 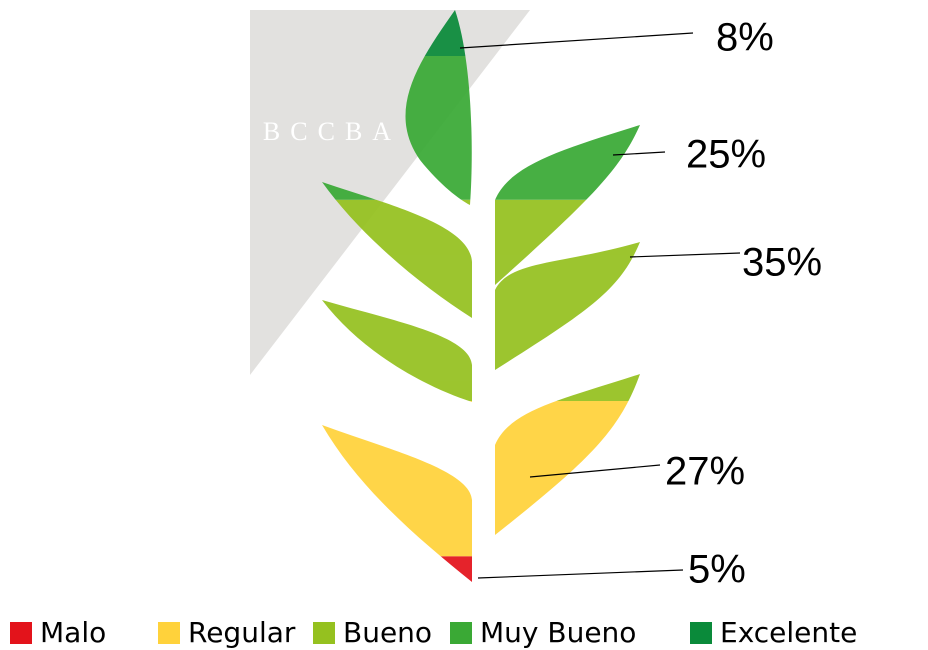 What do you see at coordinates (717, 570) in the screenshot?
I see `value-label: 5%` at bounding box center [717, 570].